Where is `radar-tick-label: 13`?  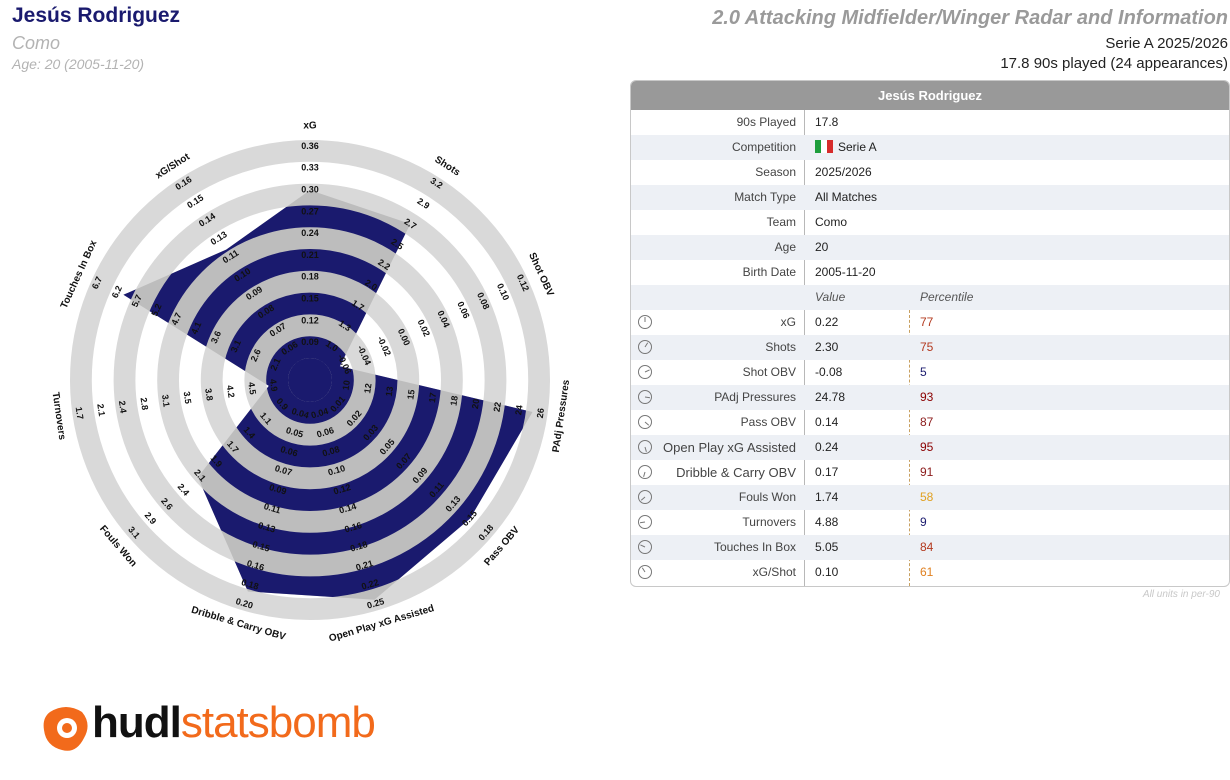 radar-tick-label: 13 is located at coordinates (389, 391).